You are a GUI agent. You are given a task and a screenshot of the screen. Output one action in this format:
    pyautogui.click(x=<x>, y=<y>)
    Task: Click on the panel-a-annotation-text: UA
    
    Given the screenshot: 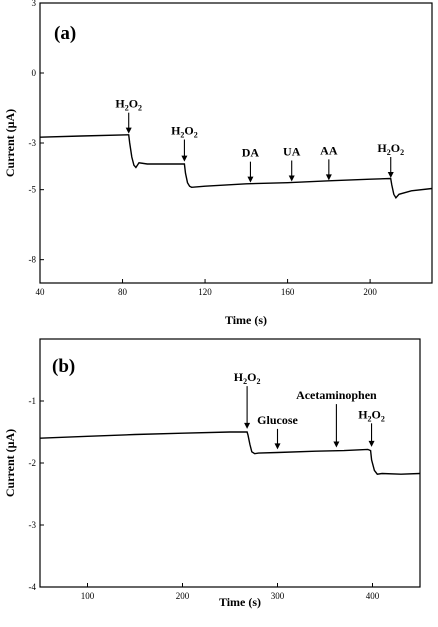 What is the action you would take?
    pyautogui.click(x=292, y=152)
    